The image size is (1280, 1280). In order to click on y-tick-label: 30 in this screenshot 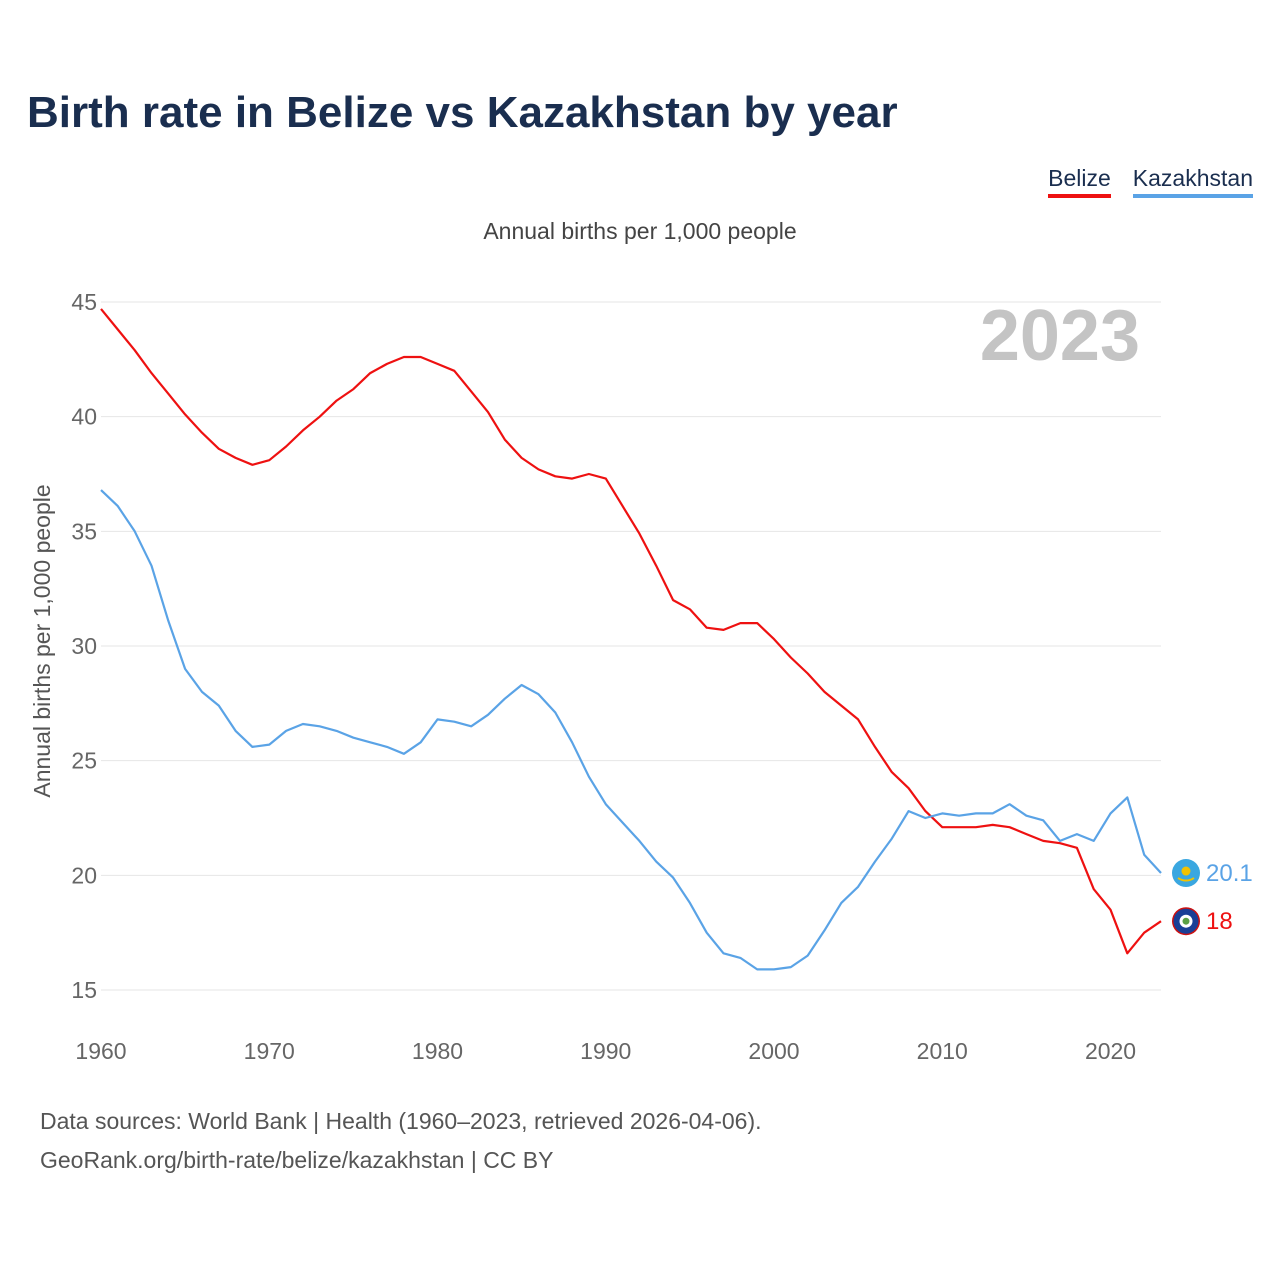, I will do `click(84, 646)`.